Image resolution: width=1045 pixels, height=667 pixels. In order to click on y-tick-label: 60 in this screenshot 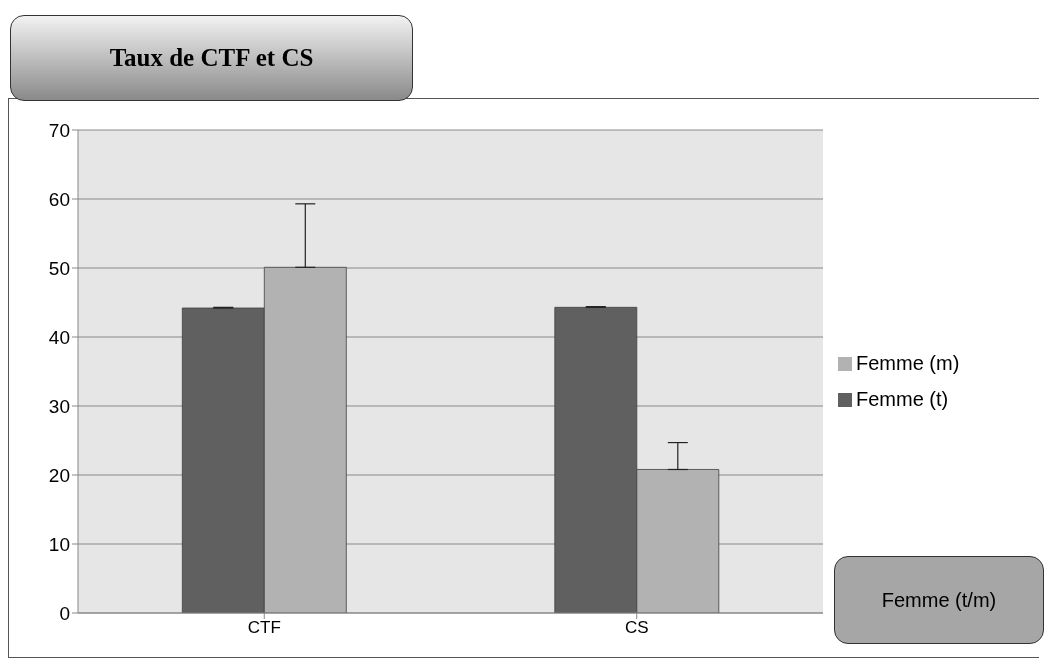, I will do `click(59, 199)`.